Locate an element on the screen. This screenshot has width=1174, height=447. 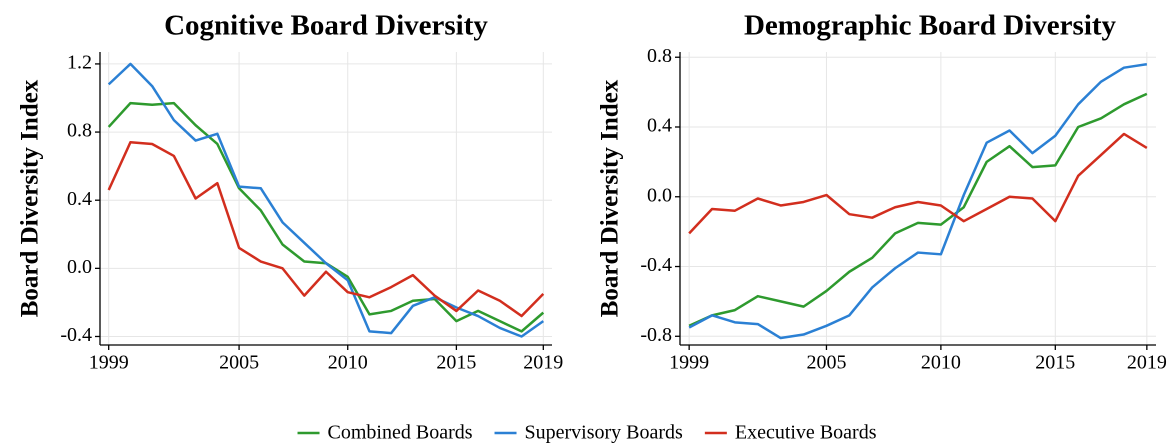
y-tick-label: -0.8 is located at coordinates (656, 335).